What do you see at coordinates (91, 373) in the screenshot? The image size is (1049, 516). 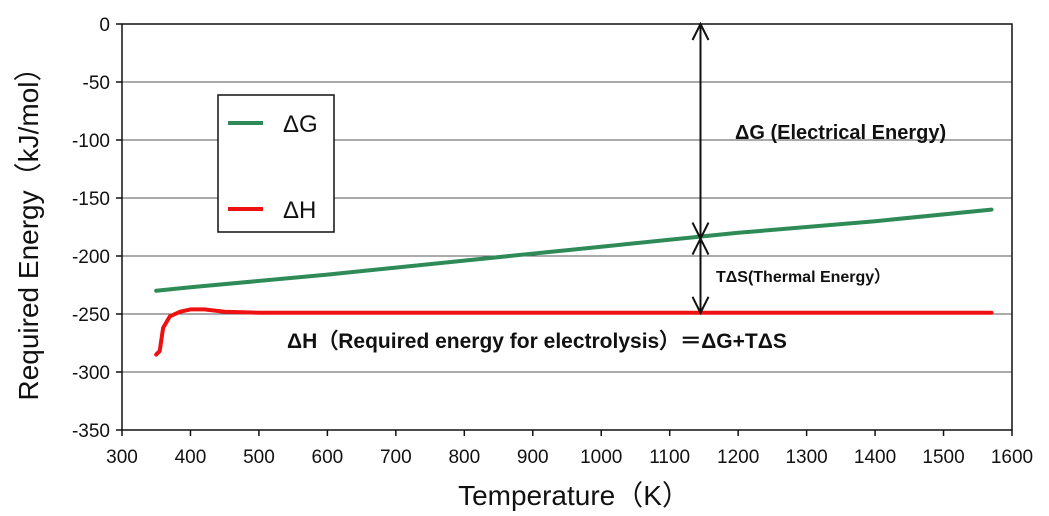 I see `y-tick-label: -300` at bounding box center [91, 373].